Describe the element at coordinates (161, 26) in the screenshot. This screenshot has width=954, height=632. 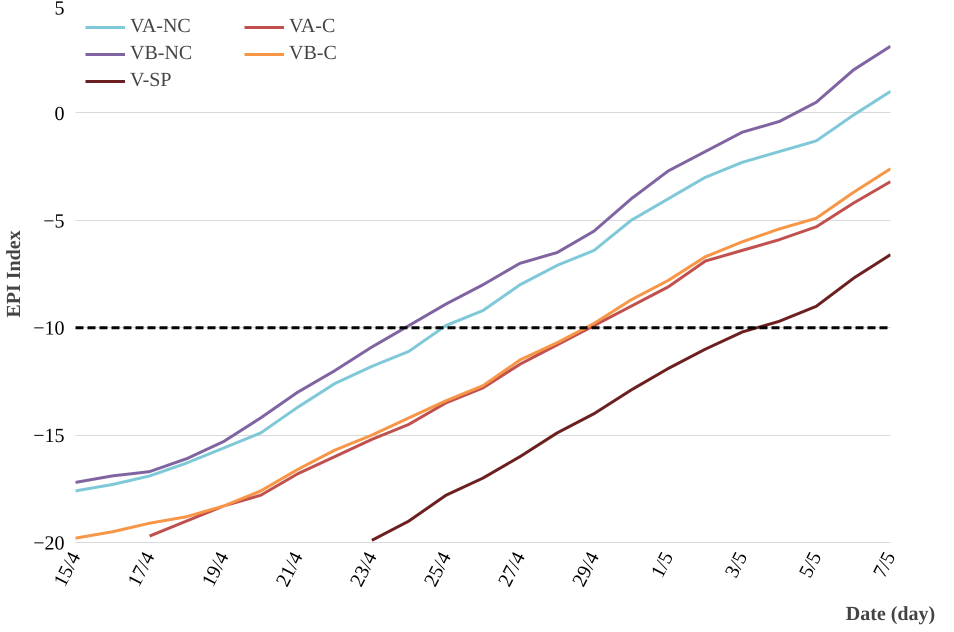
I see `legend-label: VA-NC` at that location.